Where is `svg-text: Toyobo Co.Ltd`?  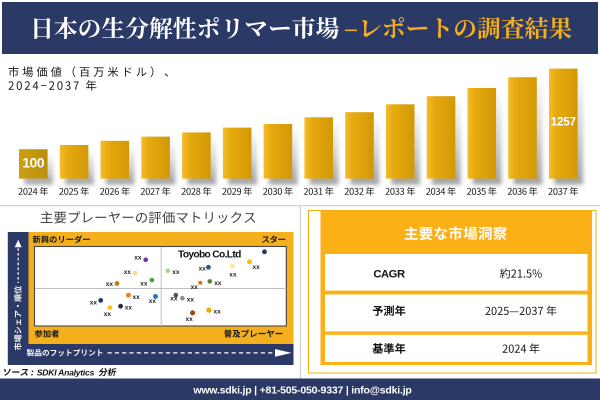 svg-text: Toyobo Co.Ltd is located at coordinates (209, 254).